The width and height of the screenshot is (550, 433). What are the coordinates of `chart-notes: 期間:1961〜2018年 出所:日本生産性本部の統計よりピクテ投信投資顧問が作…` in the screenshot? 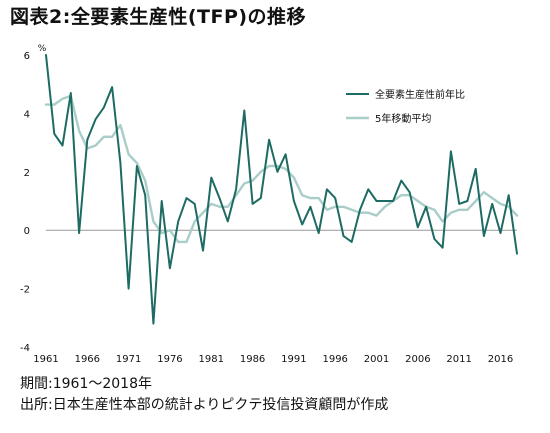 It's located at (204, 395).